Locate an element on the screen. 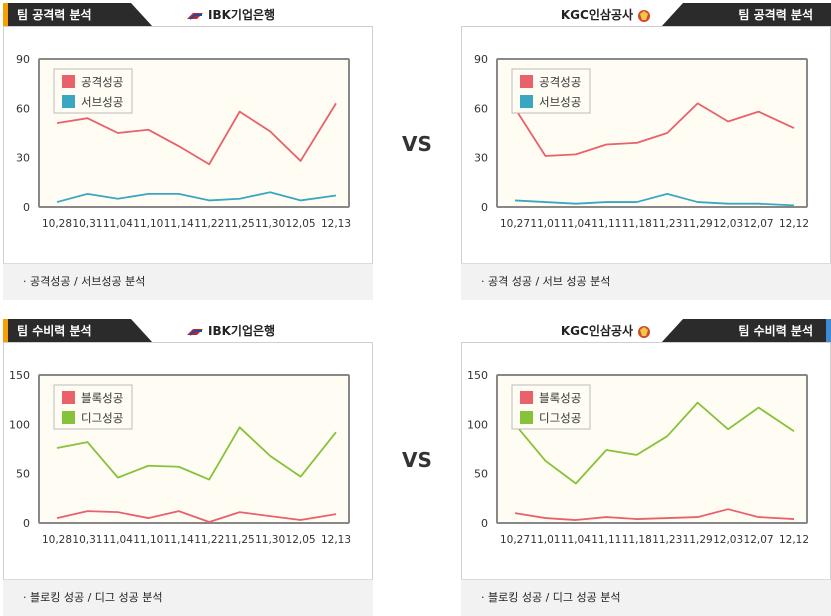 This screenshot has width=831, height=616. footer-text: · 블로킹 성공 / 디그 성공 분석 is located at coordinates (551, 597).